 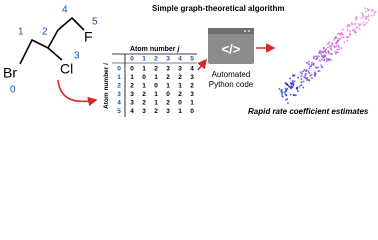 What do you see at coordinates (45, 32) in the screenshot?
I see `atom-number: 2` at bounding box center [45, 32].